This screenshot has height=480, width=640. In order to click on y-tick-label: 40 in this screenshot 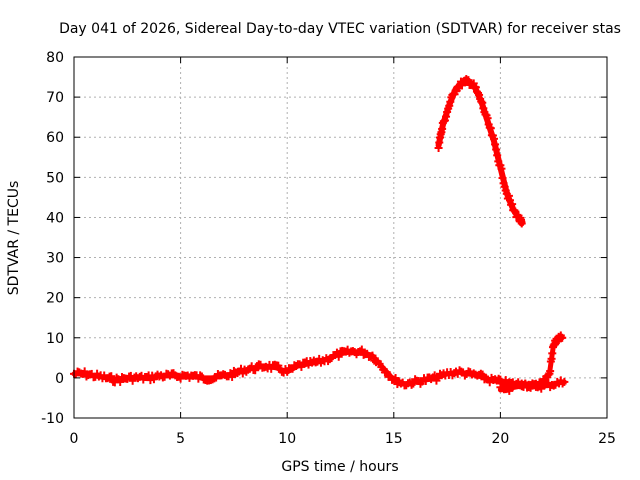, I will do `click(55, 218)`.